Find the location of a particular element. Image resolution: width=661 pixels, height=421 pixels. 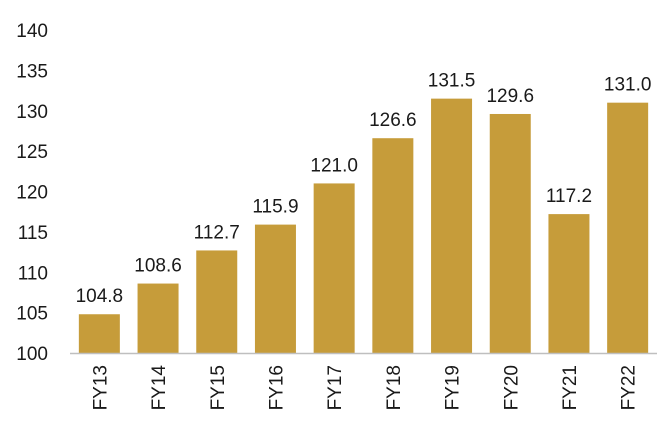

x-category-label: FY13 is located at coordinates (100, 387).